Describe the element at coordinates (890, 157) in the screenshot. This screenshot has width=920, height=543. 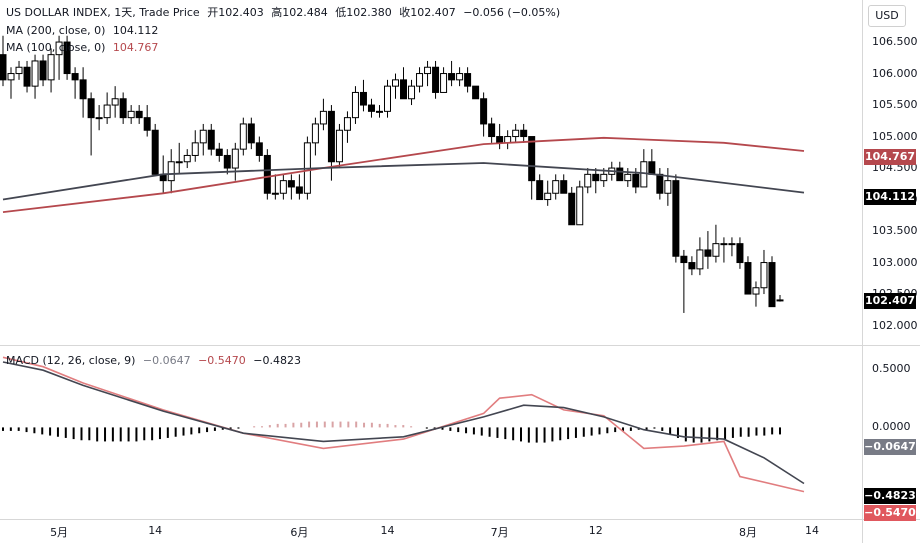
I see `ma100-price-badge: 104.767` at that location.